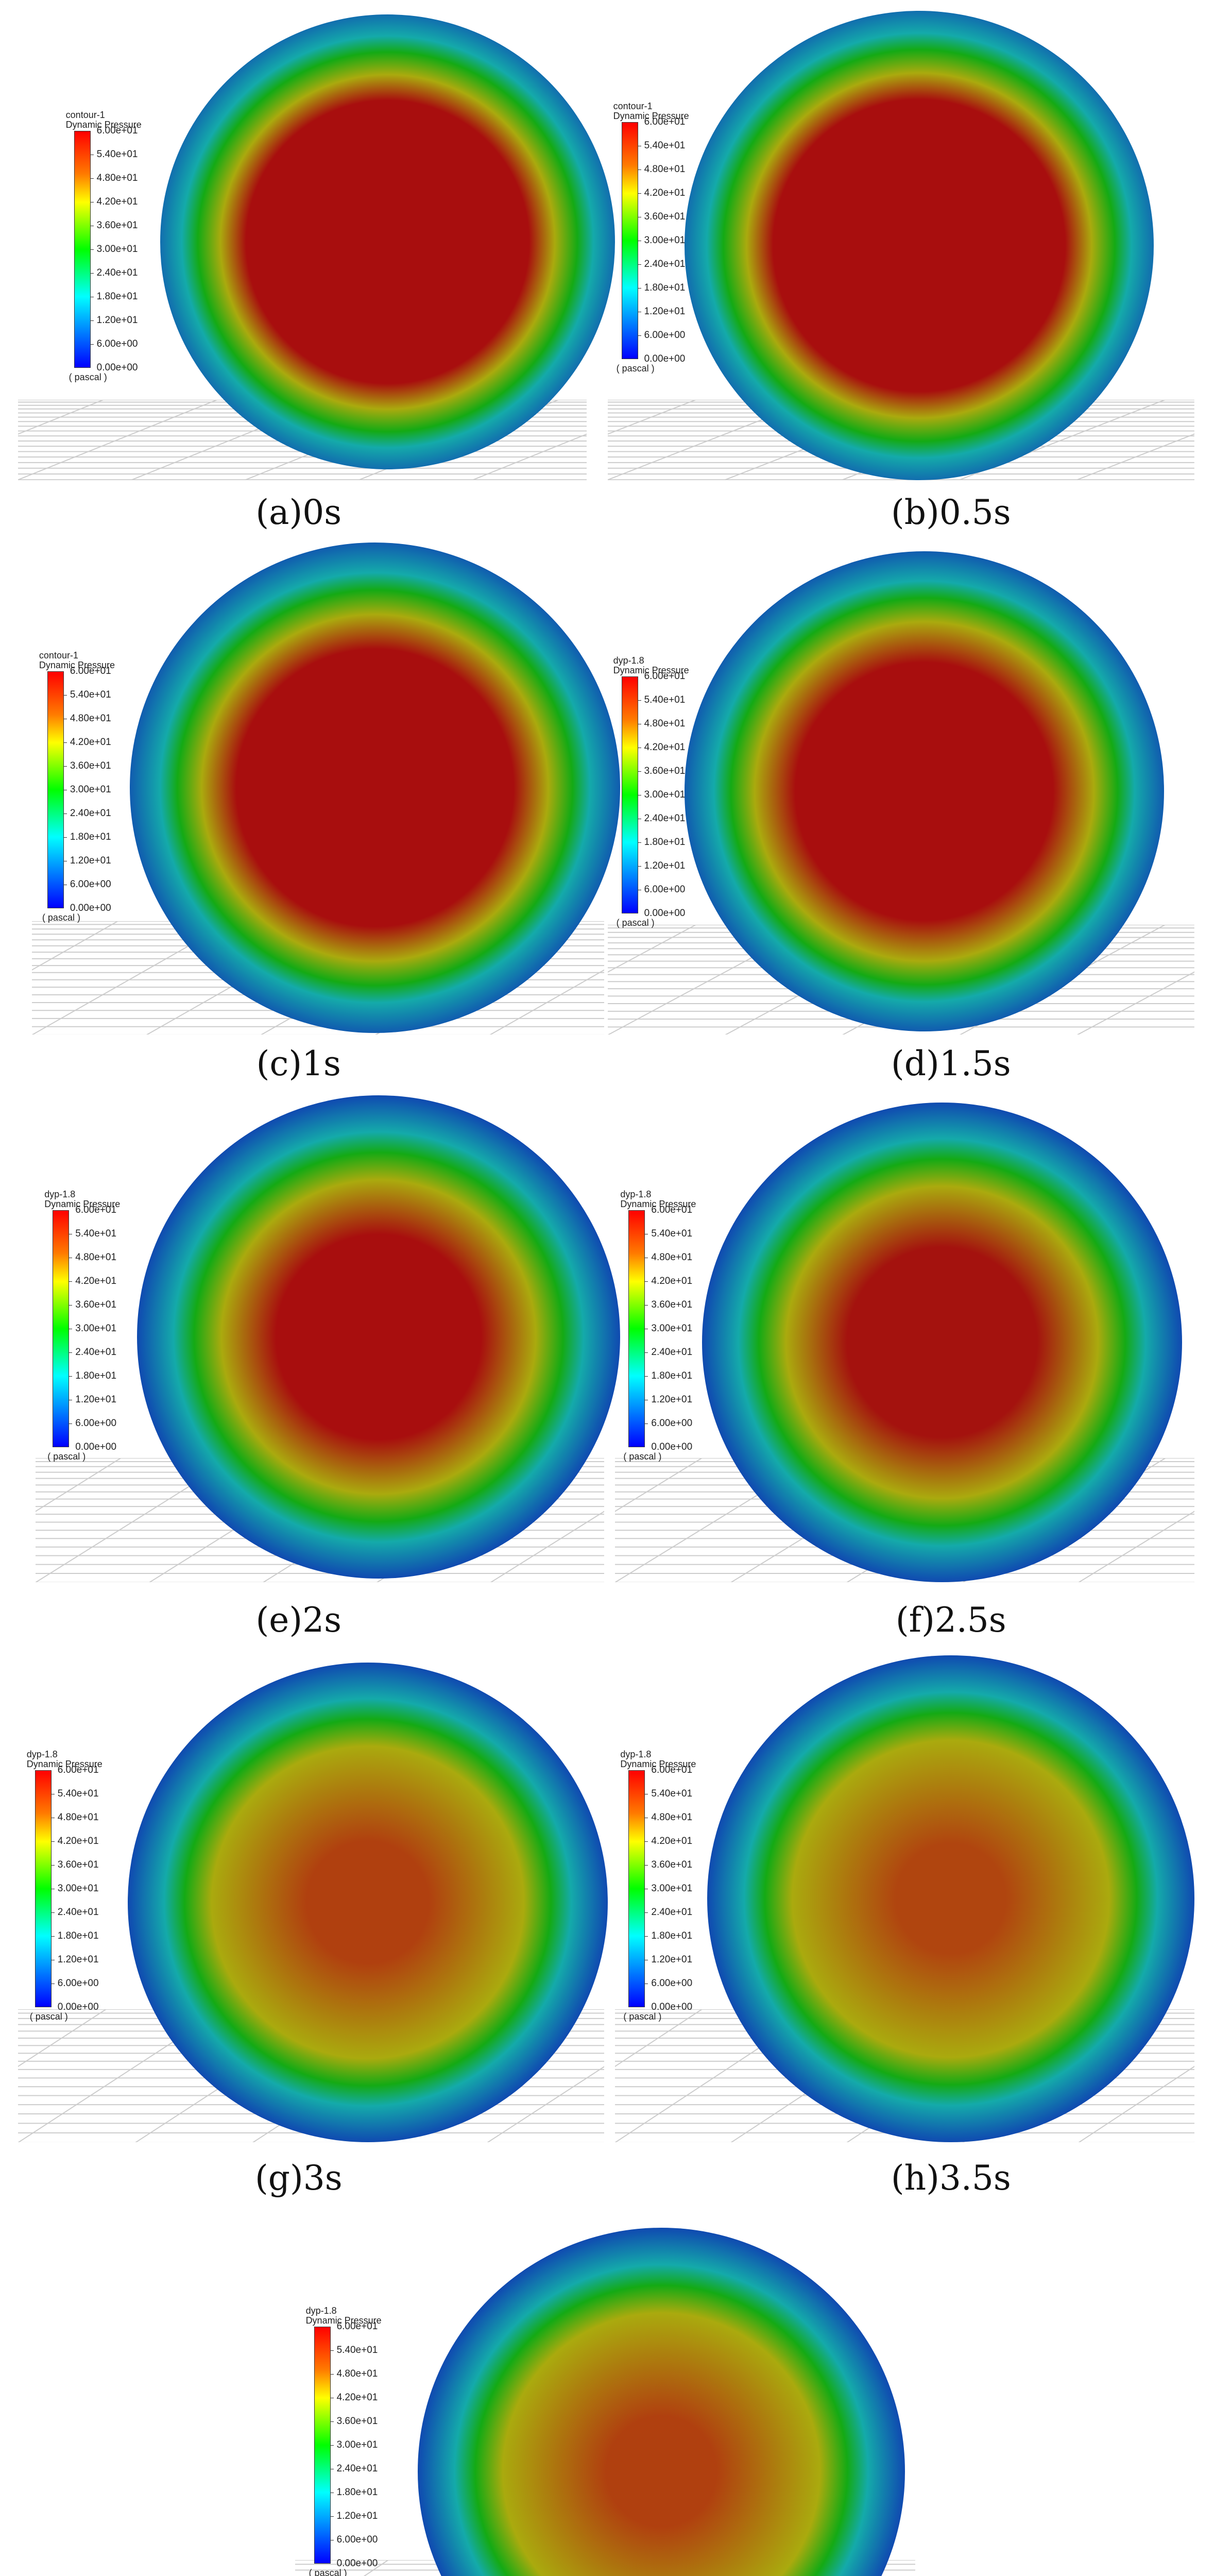  I want to click on panel-caption: (d)1.5s, so click(951, 1063).